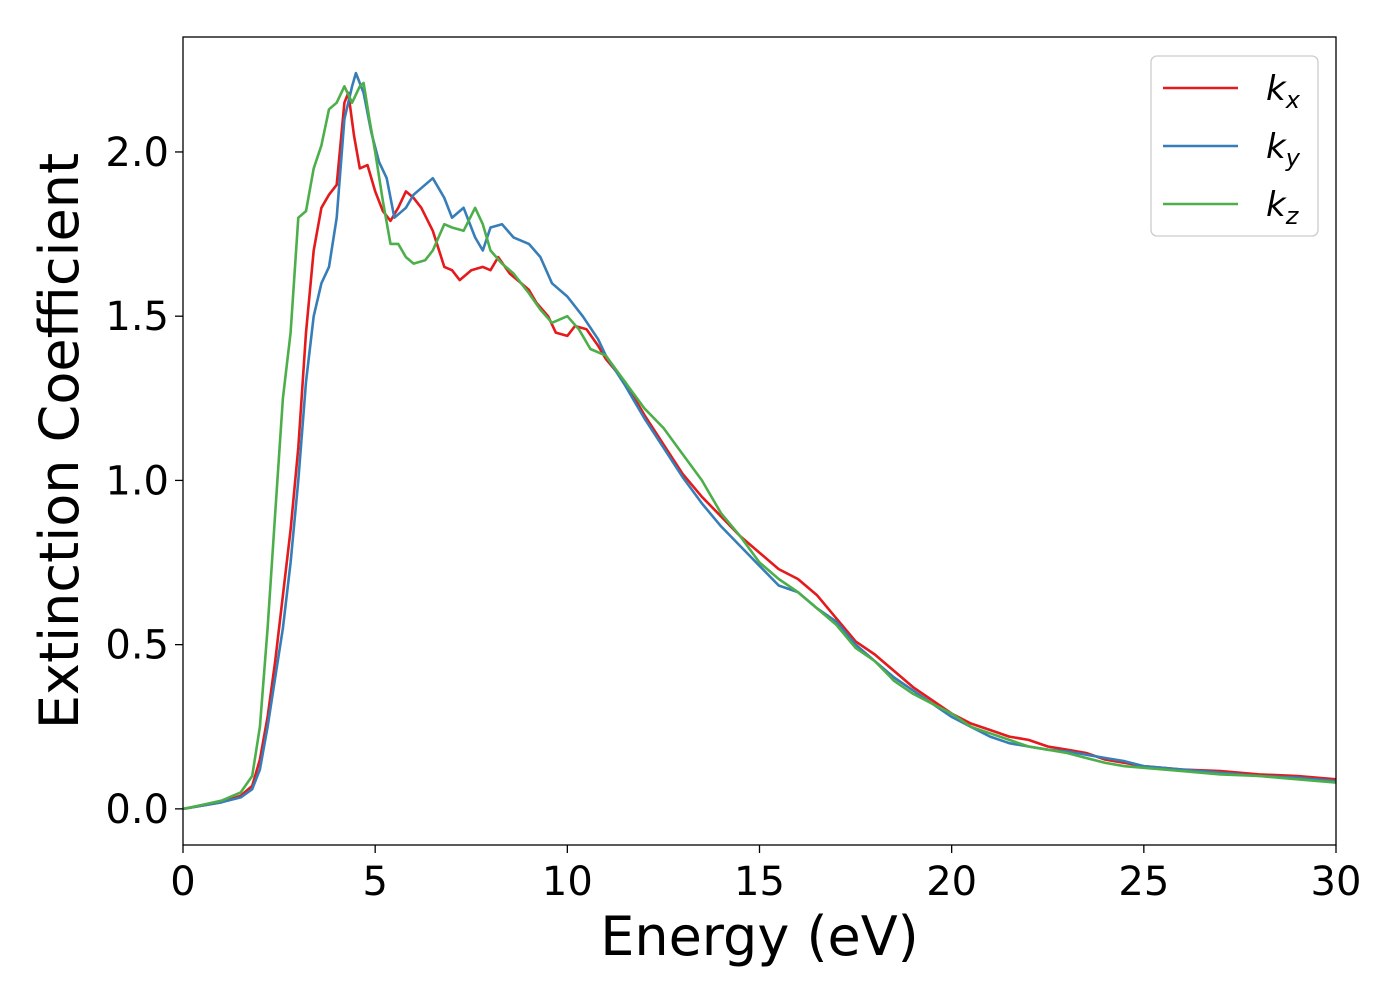 This screenshot has width=1400, height=1005. I want to click on y-axis-label: Extinction Coefficient, so click(59, 441).